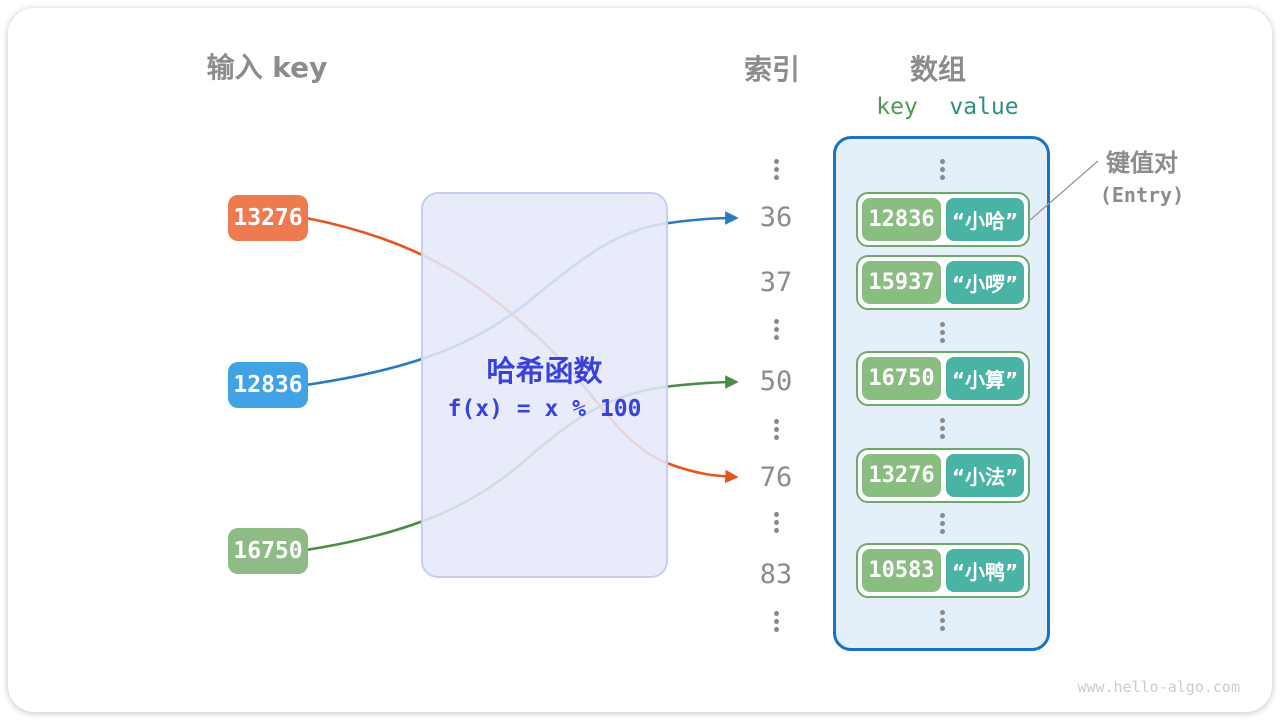  Describe the element at coordinates (544, 409) in the screenshot. I see `hash-function-formula: f(x) = x % 100` at that location.